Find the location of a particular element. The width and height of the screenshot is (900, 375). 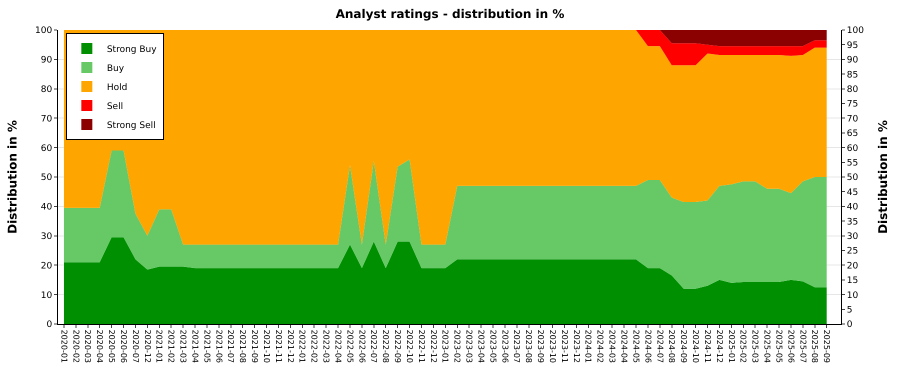

x-tick-label: 2021-05 is located at coordinates (207, 347).